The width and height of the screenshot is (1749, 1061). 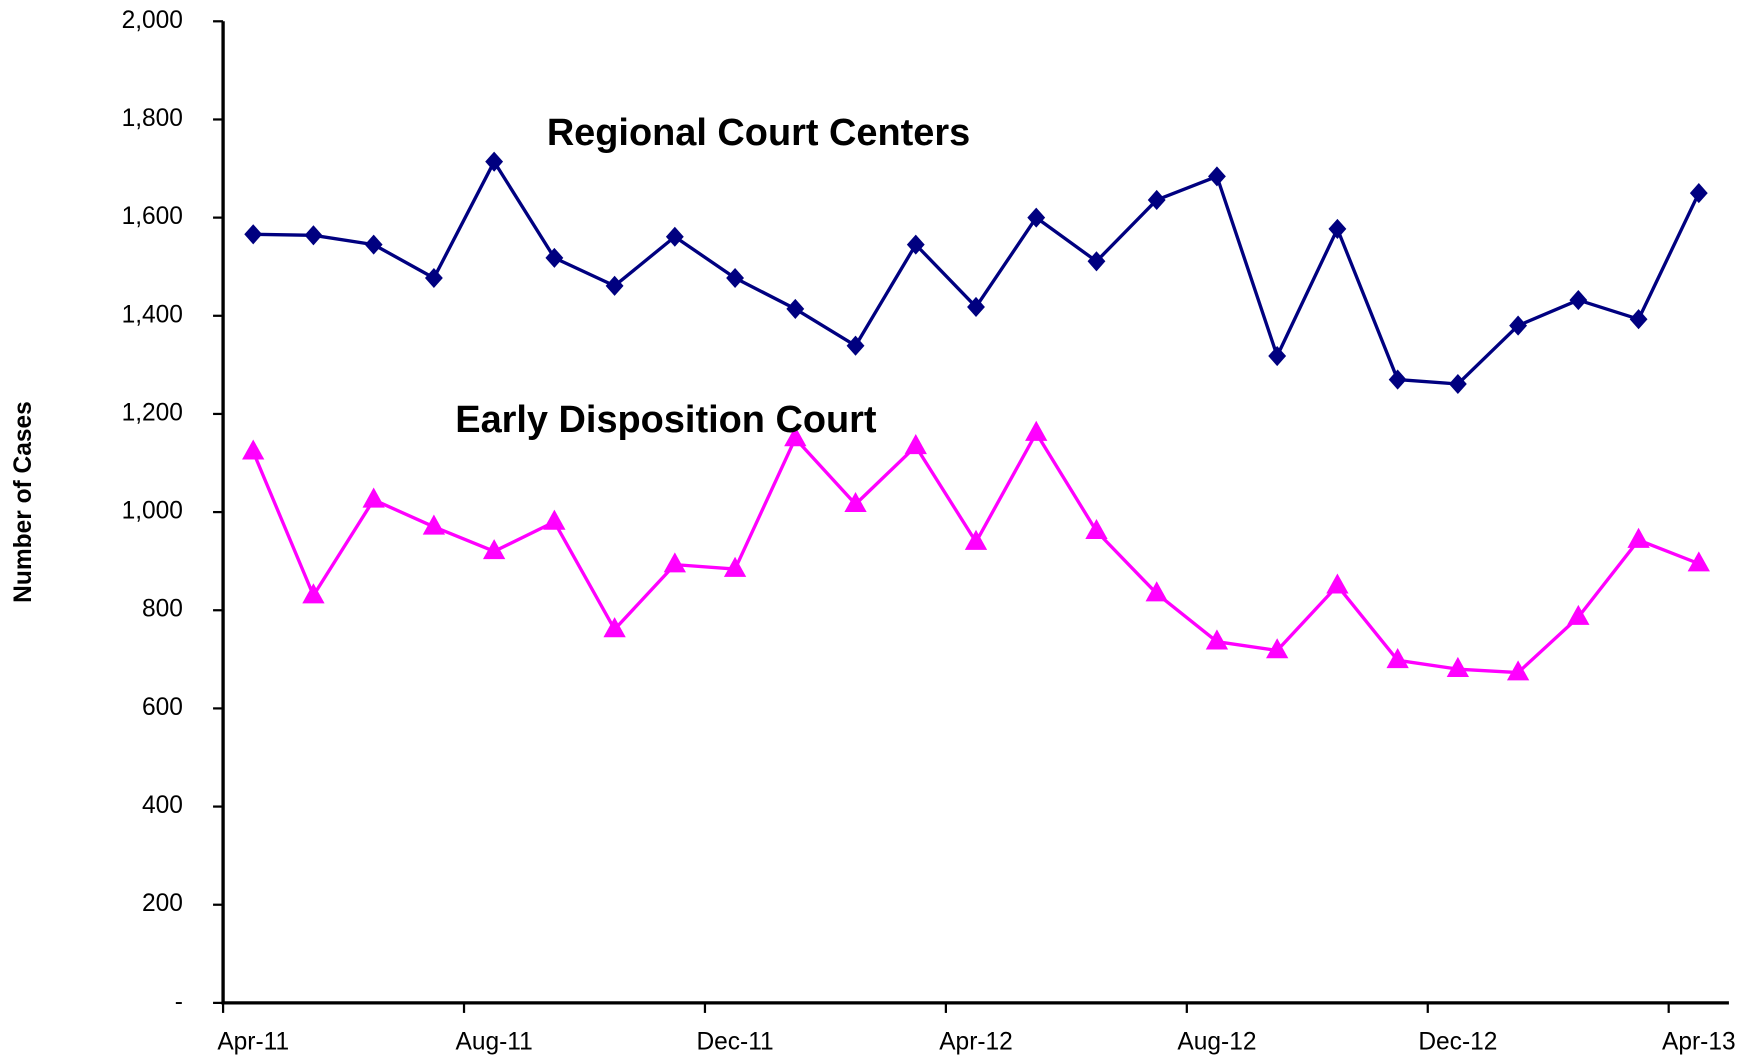 What do you see at coordinates (152, 216) in the screenshot?
I see `y-tick-label: 1,600` at bounding box center [152, 216].